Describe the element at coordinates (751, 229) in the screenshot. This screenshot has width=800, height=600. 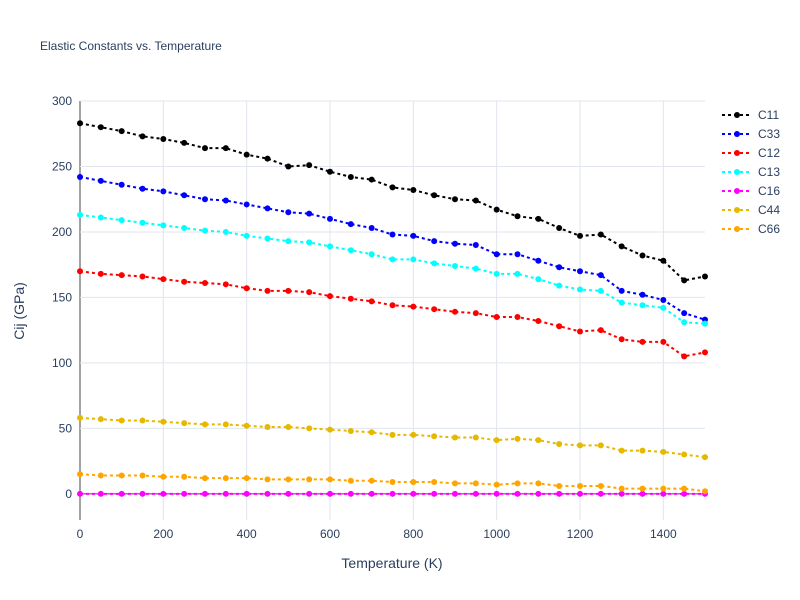
I see `legend-item-c66: C66` at that location.